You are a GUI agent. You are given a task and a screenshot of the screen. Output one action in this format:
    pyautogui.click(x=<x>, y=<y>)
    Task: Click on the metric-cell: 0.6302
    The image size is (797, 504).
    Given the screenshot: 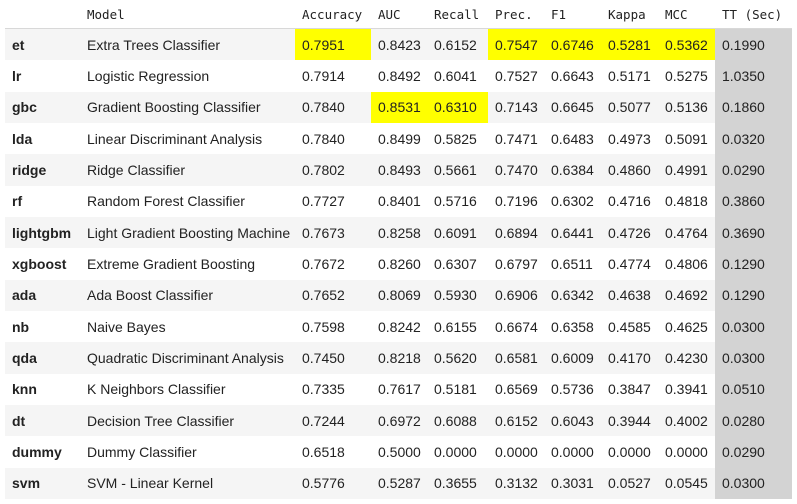 What is the action you would take?
    pyautogui.click(x=572, y=201)
    